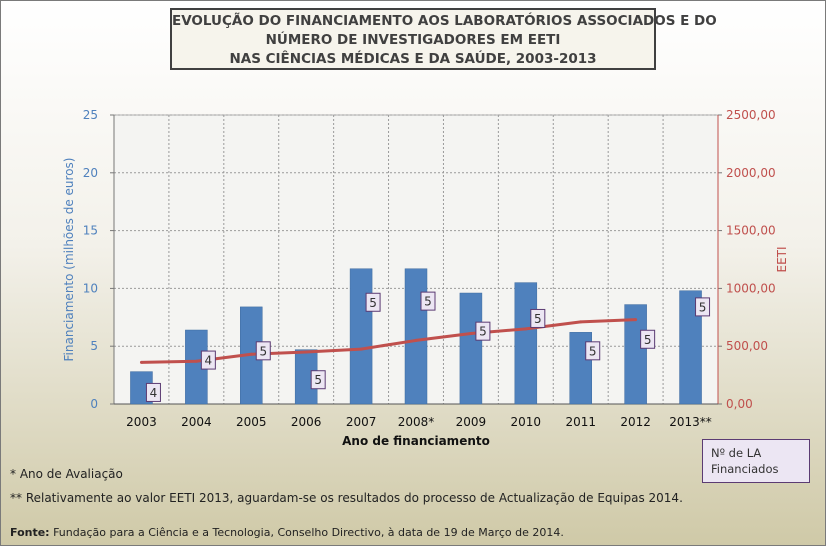  I want to click on legend-line-1: Nº de LA, so click(736, 453).